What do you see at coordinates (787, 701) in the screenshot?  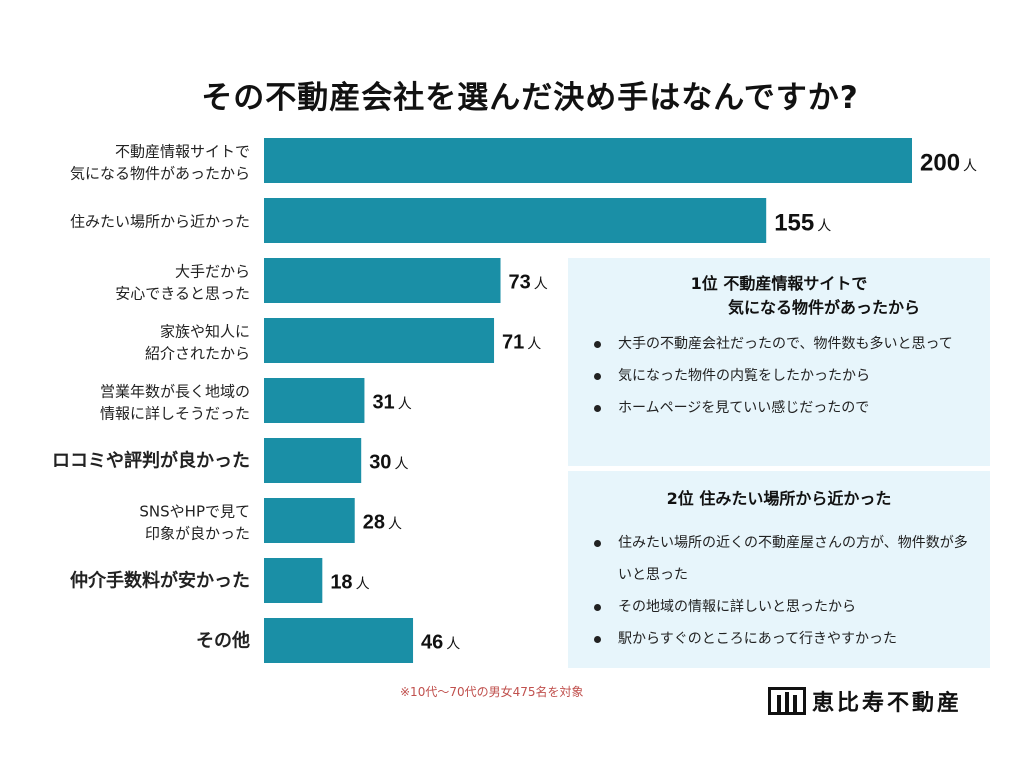 I see `logo-mark-icon` at bounding box center [787, 701].